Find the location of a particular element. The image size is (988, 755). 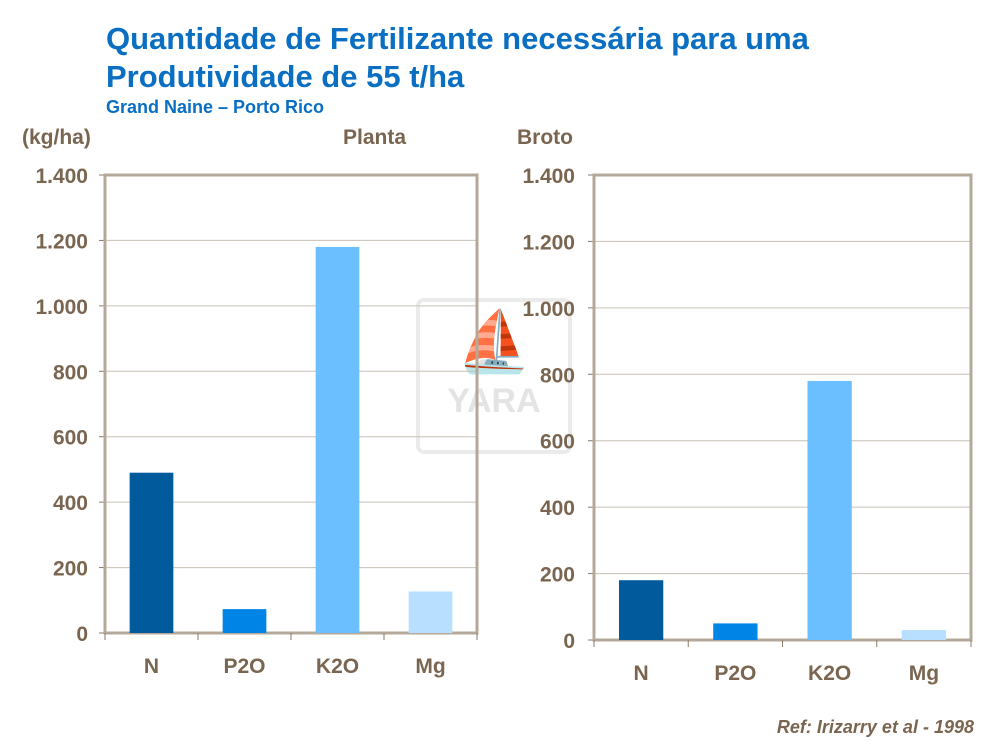

reference-note: Ref: Irizarry et al - 1998 is located at coordinates (875, 727).